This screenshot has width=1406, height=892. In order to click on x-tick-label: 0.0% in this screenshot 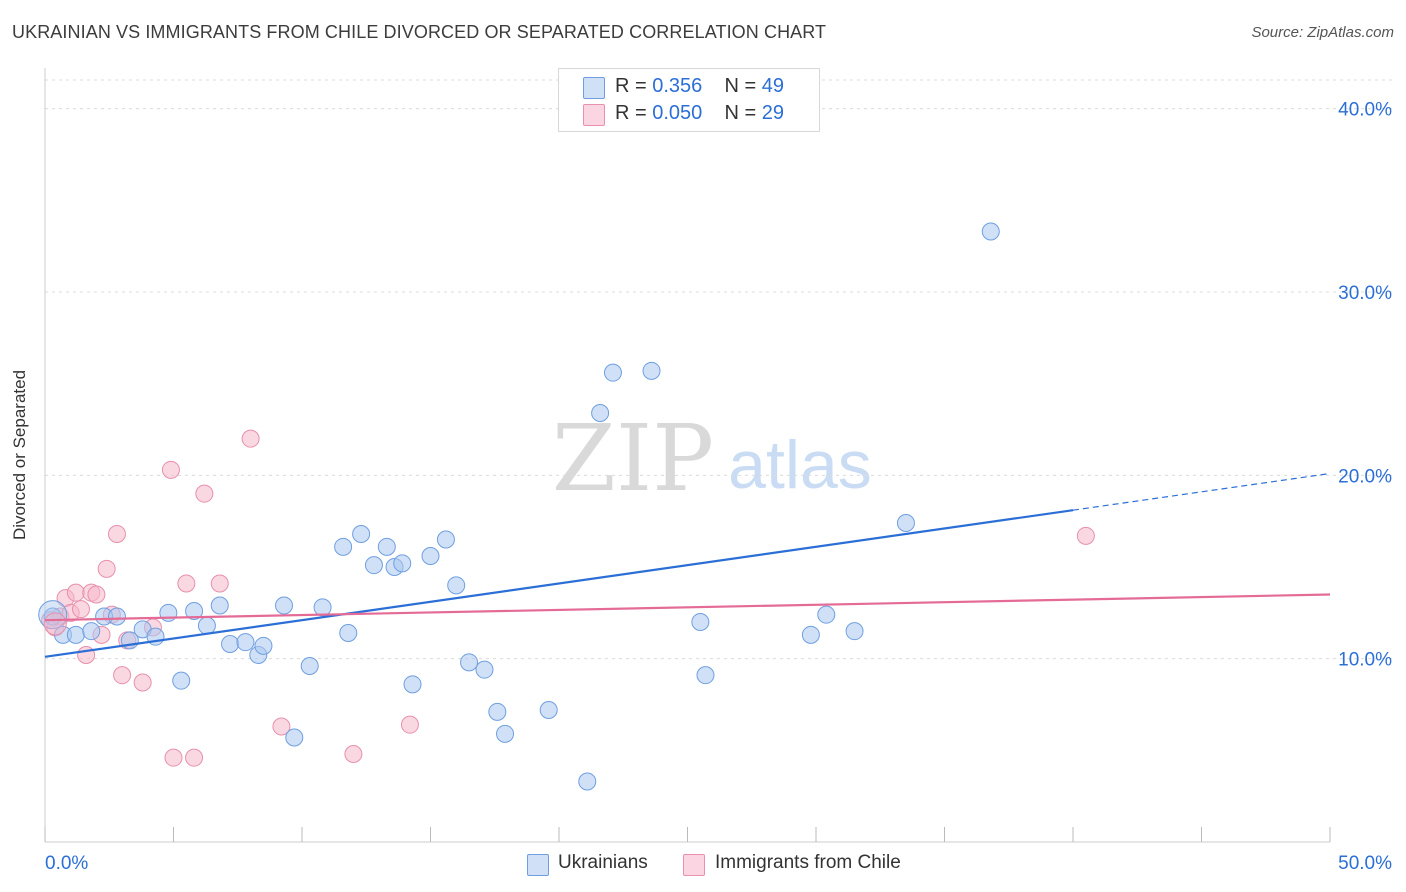, I will do `click(66, 863)`.